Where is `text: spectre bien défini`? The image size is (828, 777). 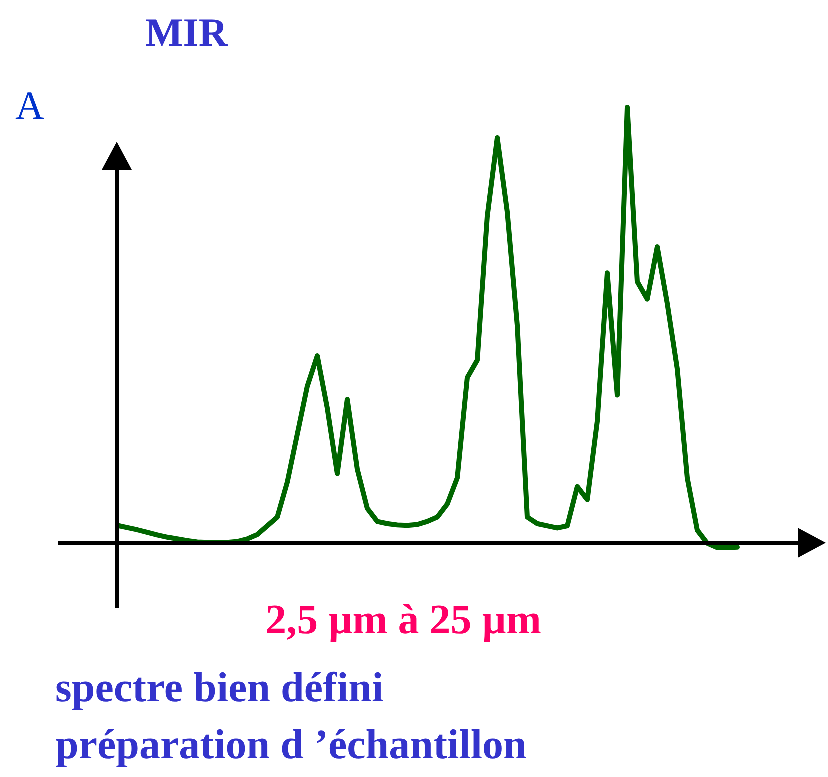
text: spectre bien défini is located at coordinates (220, 689).